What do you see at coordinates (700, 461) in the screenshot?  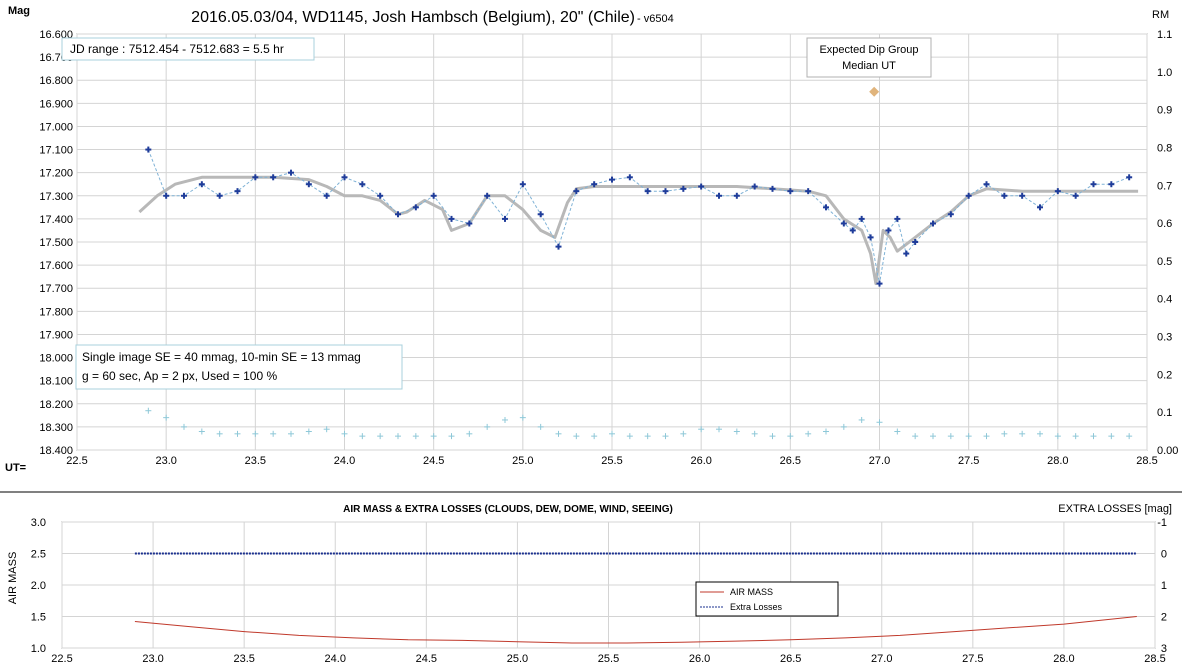 I see `top-x-tick-label: 26.0` at bounding box center [700, 461].